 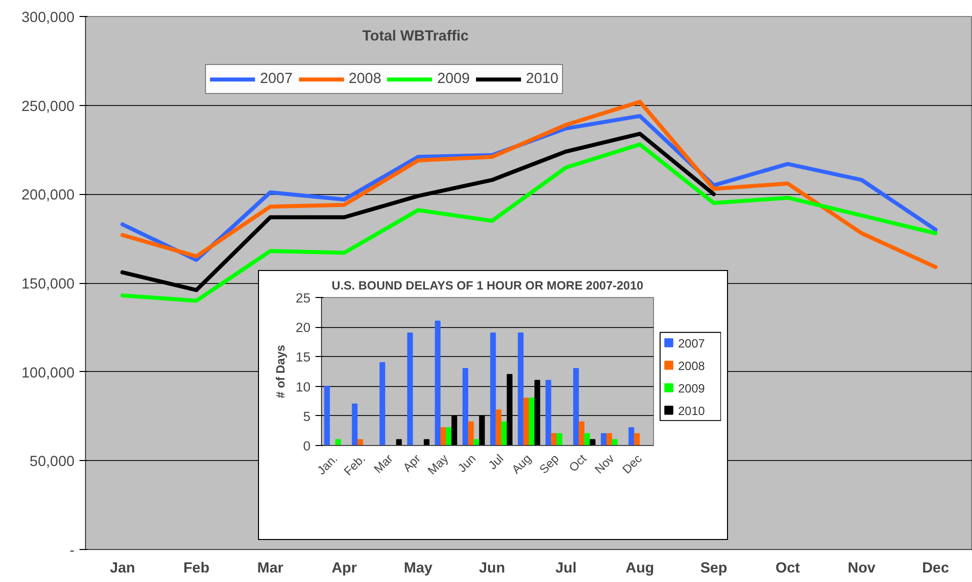 I want to click on chart-title: U.S. BOUND DELAYS OF 1 HOUR OR MORE 2007-2010, so click(x=488, y=285).